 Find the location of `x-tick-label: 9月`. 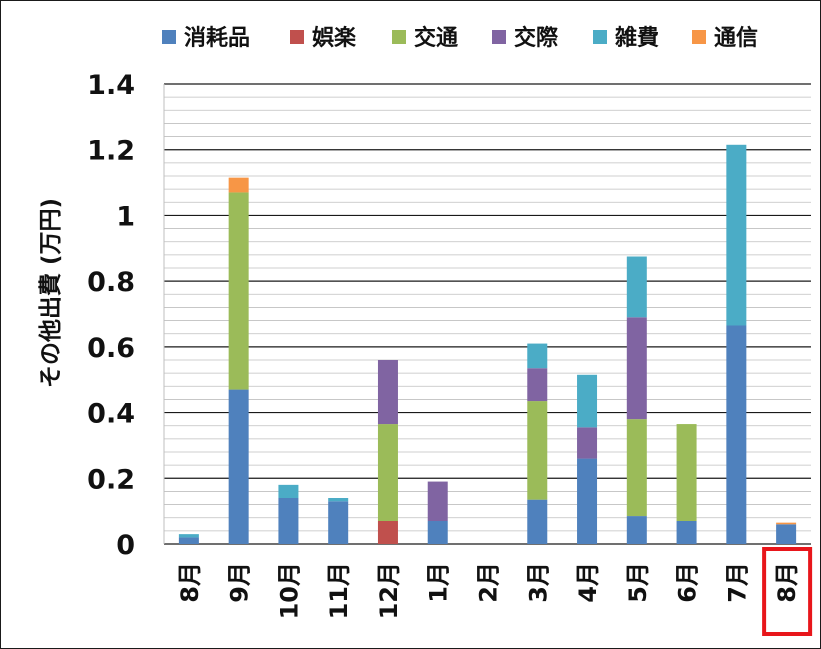

x-tick-label: 9月 is located at coordinates (240, 582).